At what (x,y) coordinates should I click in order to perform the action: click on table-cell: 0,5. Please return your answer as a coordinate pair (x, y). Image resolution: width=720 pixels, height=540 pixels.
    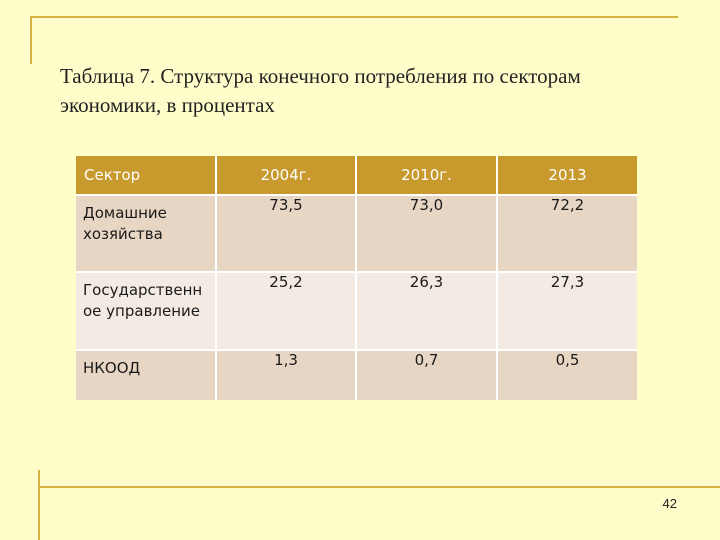
    Looking at the image, I should click on (566, 374).